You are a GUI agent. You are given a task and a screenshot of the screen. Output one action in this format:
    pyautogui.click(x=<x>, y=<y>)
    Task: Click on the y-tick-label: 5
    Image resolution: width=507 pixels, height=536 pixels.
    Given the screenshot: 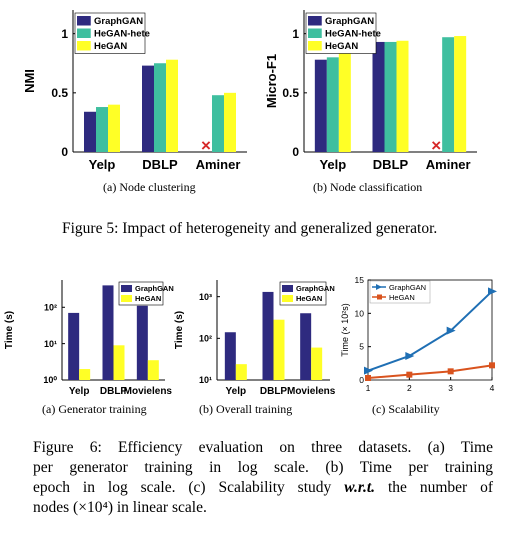 What is the action you would take?
    pyautogui.click(x=361, y=347)
    